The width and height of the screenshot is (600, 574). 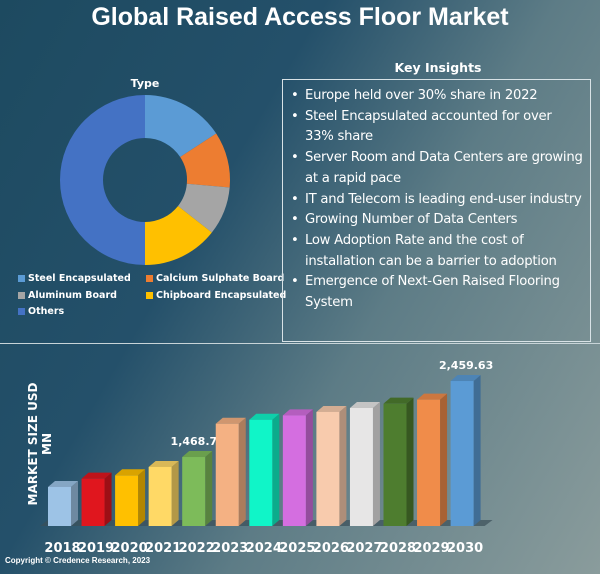 I want to click on copyright: Copyright © Credence Research, 2023, so click(x=78, y=560).